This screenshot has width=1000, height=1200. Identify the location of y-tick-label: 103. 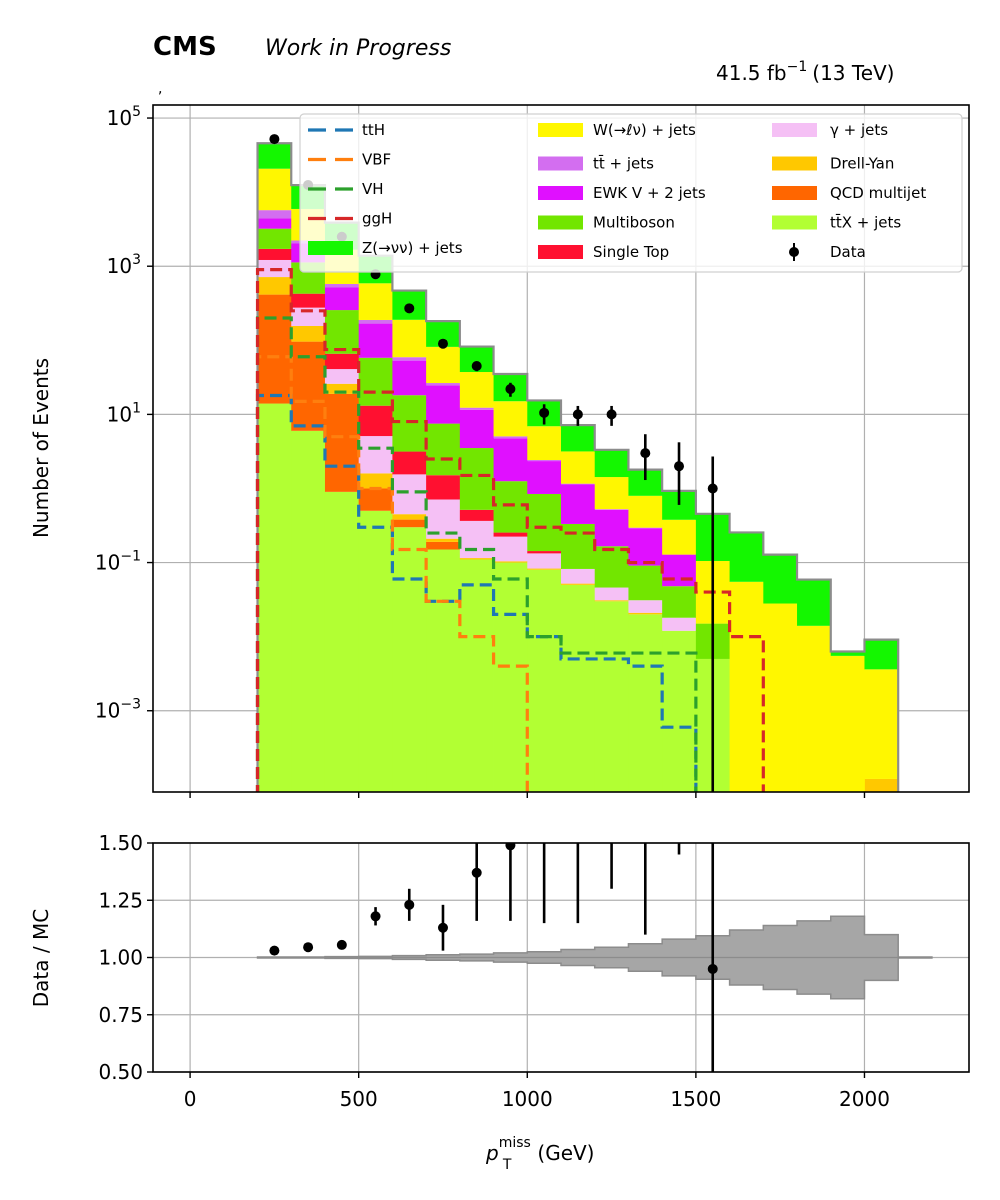
(124, 265).